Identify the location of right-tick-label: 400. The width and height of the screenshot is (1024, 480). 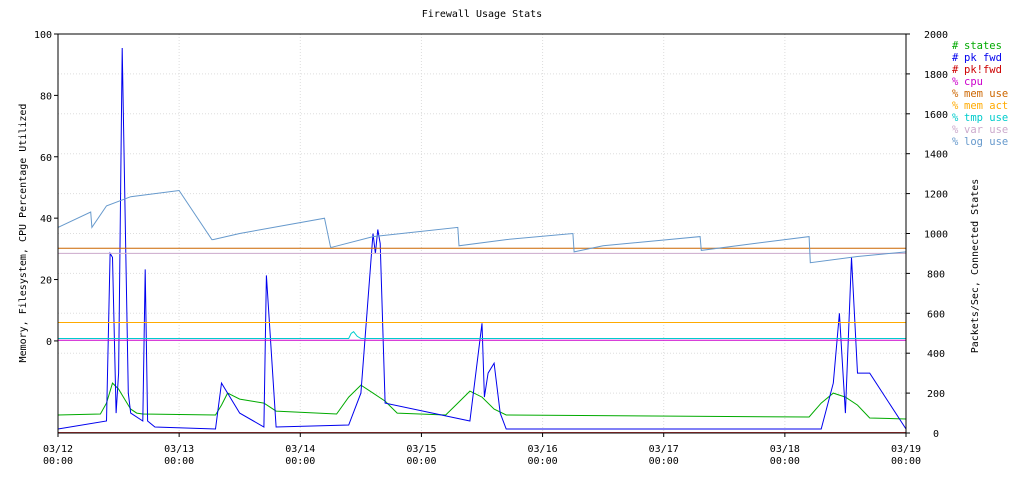
(936, 354).